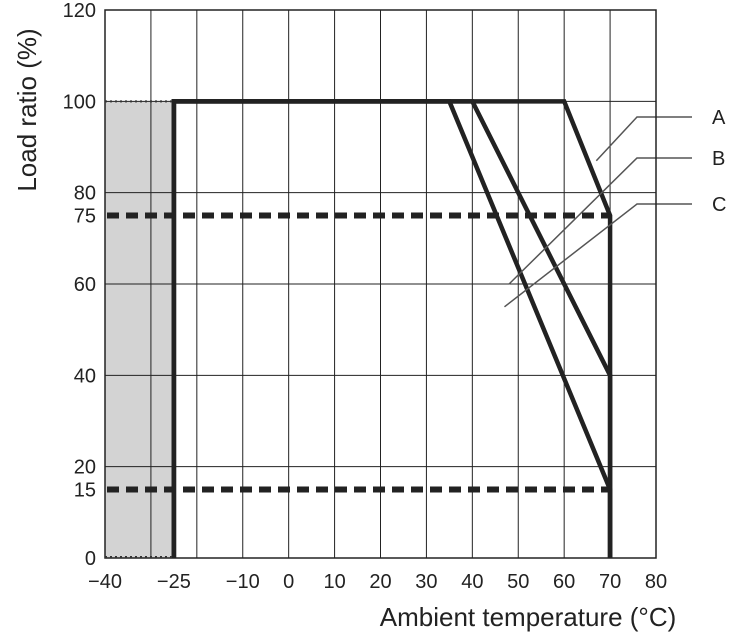 The height and width of the screenshot is (635, 734). I want to click on y-tick-label: 0, so click(90, 559).